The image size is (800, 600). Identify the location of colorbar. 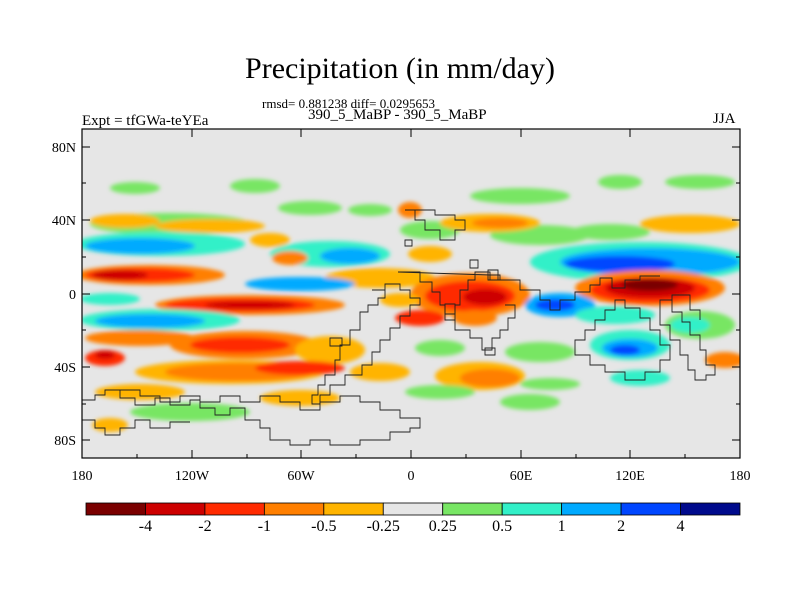
(413, 509).